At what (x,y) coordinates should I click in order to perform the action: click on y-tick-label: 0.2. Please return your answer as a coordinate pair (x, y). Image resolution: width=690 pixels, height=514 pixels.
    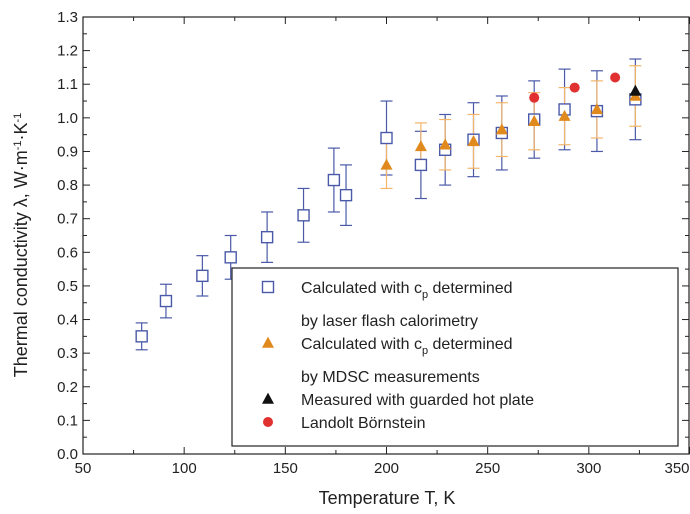
    Looking at the image, I should click on (67, 387).